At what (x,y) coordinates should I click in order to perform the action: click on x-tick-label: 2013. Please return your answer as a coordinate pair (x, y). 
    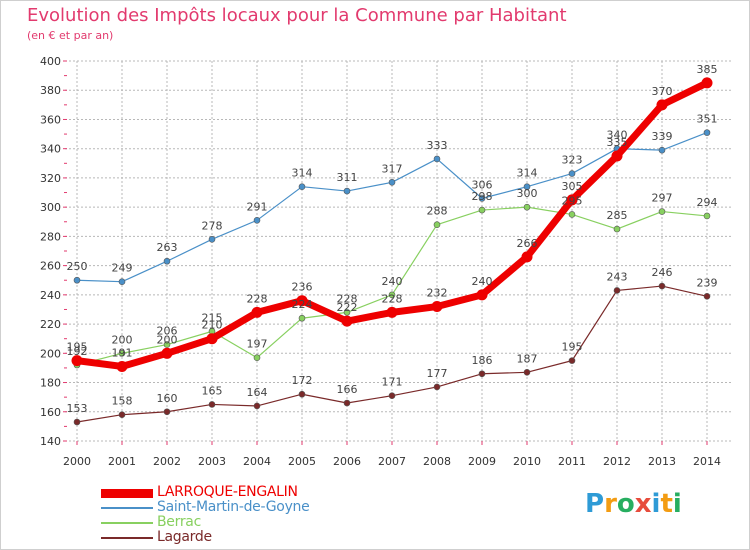
    Looking at the image, I should click on (662, 461).